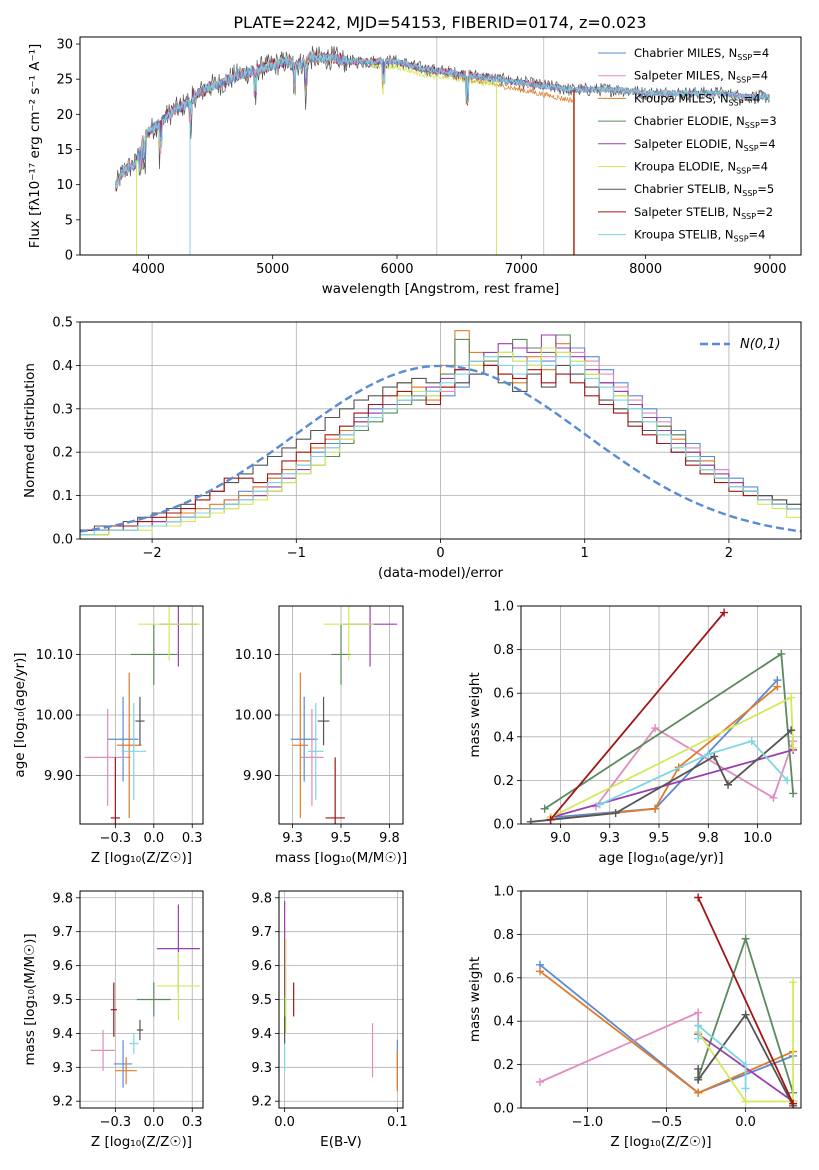 This screenshot has height=1170, width=819. I want to click on spectrum-series-kroupa_miles, so click(344, 121).